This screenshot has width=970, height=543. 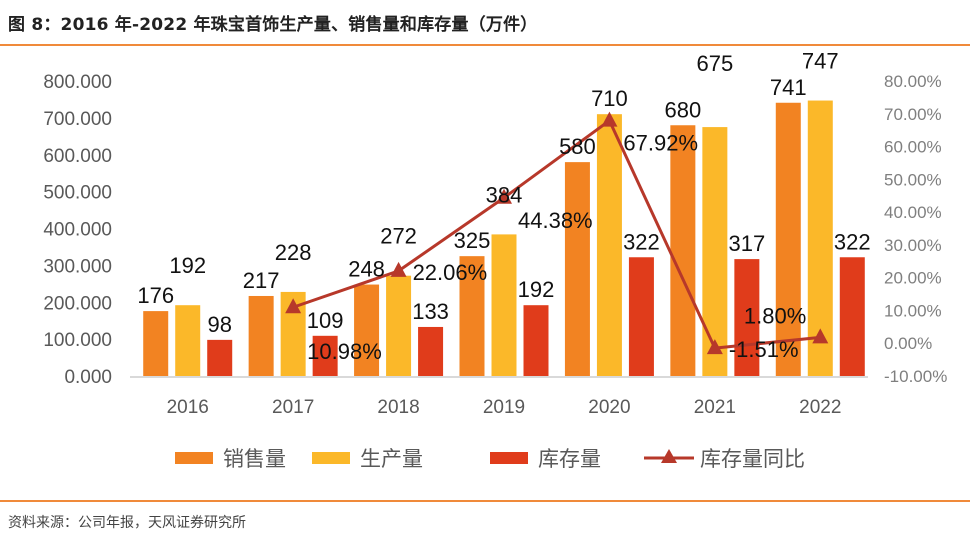 I want to click on bar-data-label: 109, so click(x=325, y=320).